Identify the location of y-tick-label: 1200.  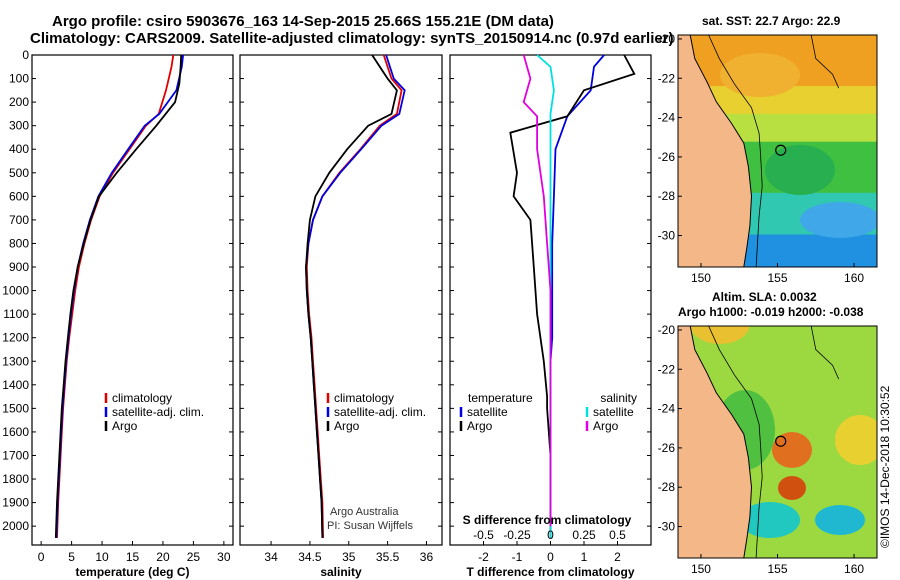
(15, 338).